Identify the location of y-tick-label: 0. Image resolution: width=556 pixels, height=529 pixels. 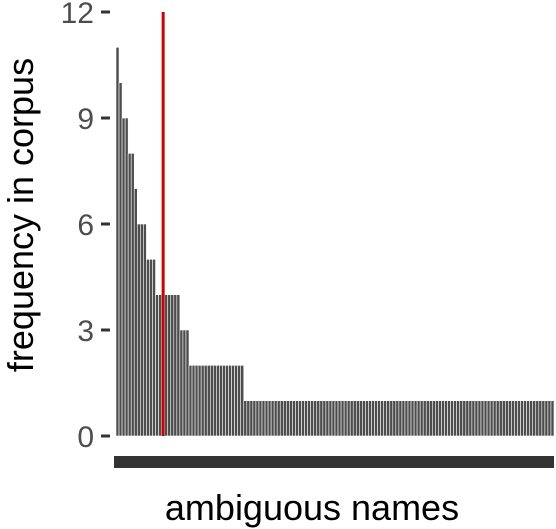
(85, 437).